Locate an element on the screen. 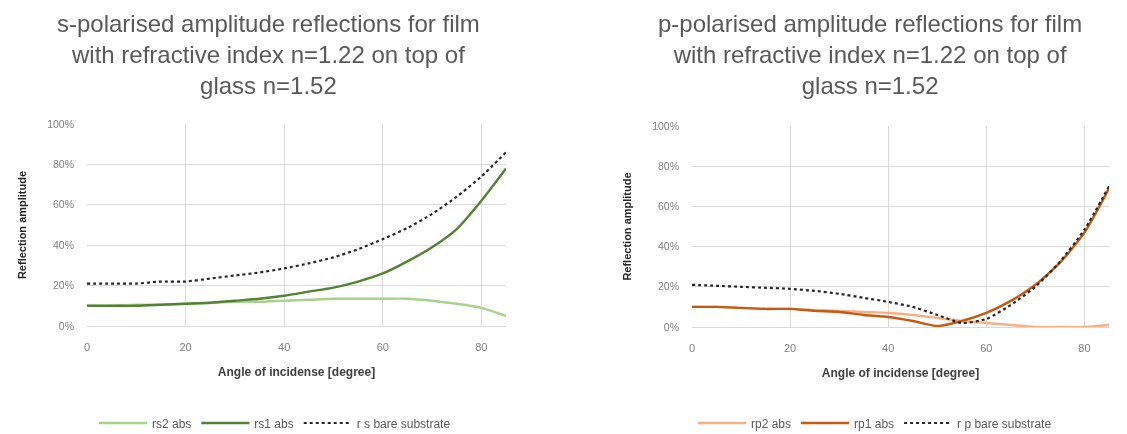  legend-label: rs1 abs is located at coordinates (274, 423).